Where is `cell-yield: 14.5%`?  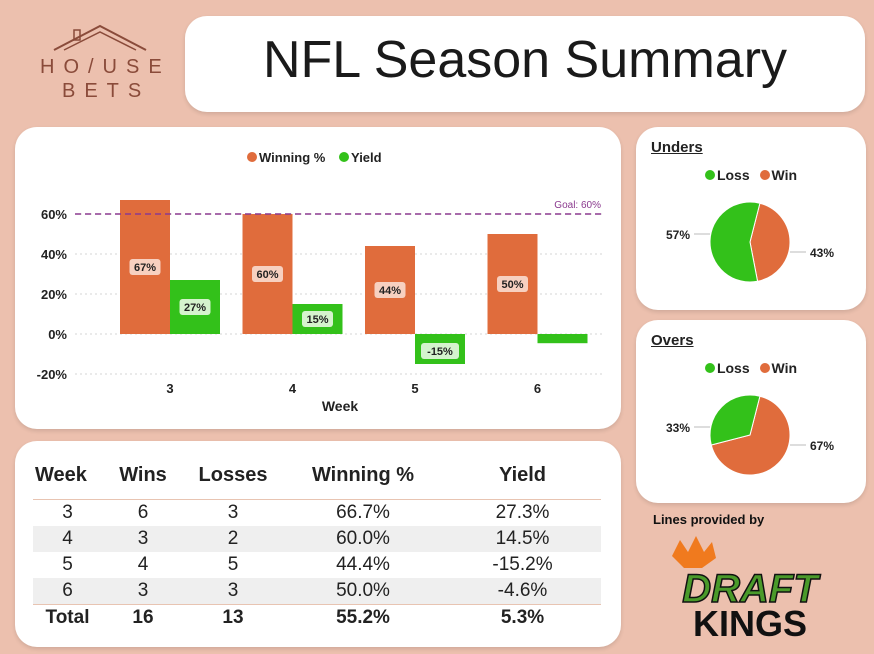 cell-yield: 14.5% is located at coordinates (522, 539).